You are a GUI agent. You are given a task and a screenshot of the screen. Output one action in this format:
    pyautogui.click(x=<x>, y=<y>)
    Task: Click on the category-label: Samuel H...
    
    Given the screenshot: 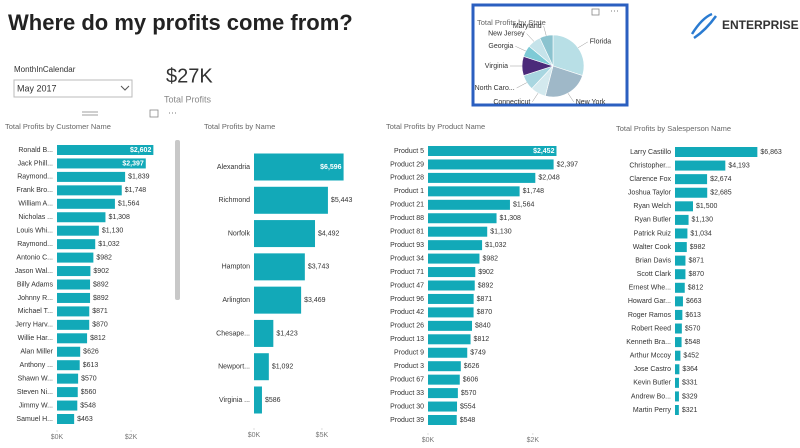 What is the action you would take?
    pyautogui.click(x=34, y=419)
    